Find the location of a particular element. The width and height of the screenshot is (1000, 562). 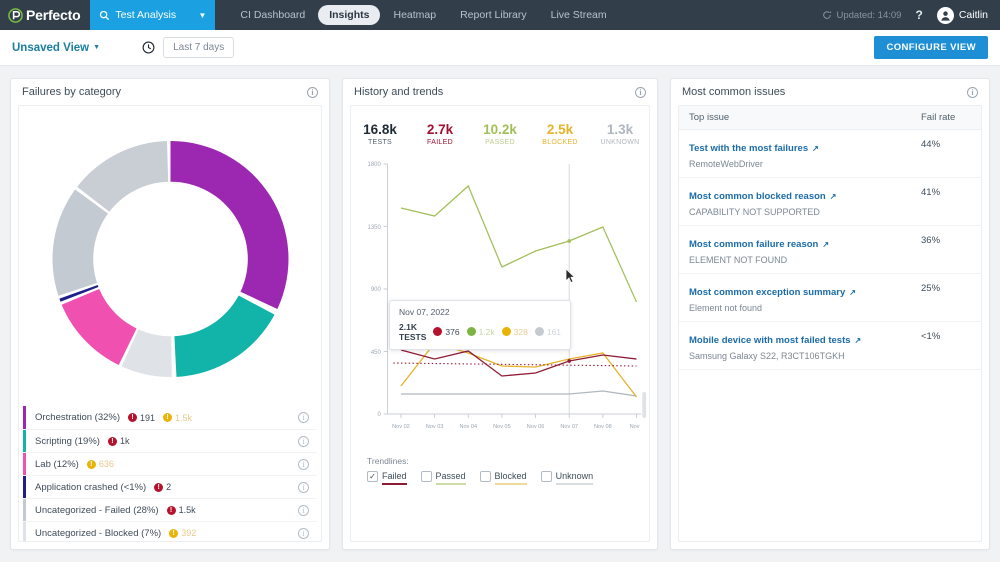

brand-logo: Perfecto is located at coordinates (45, 15).